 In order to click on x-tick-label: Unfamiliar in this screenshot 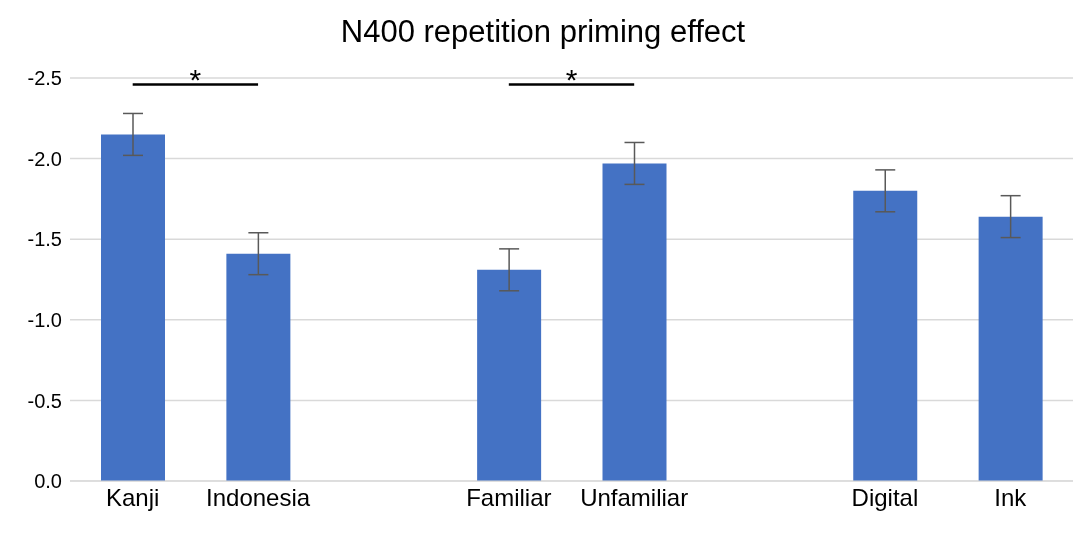, I will do `click(634, 498)`.